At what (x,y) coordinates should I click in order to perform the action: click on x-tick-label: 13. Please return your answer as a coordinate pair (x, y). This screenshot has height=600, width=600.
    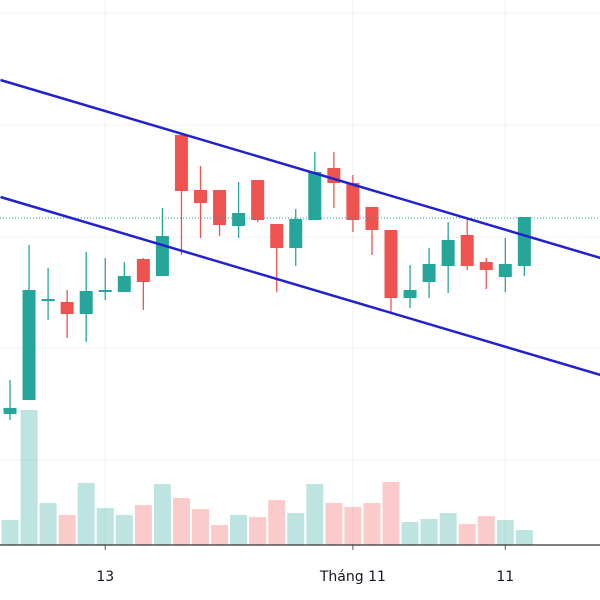
    Looking at the image, I should click on (105, 577).